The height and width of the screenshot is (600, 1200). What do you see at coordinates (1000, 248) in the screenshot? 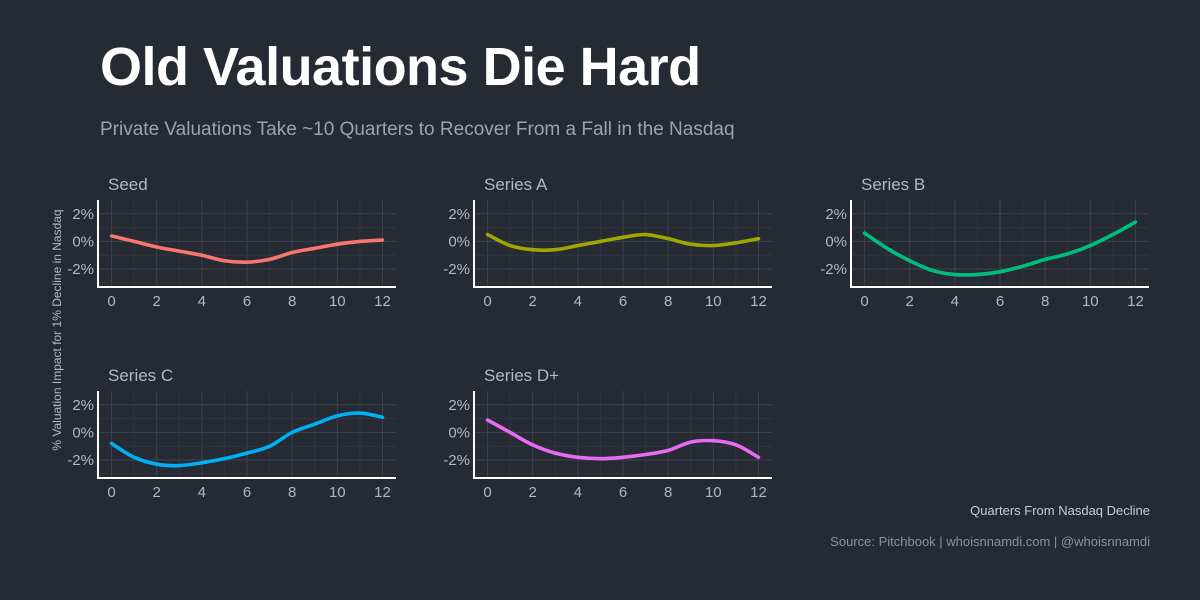
I see `series-line-series-b` at bounding box center [1000, 248].